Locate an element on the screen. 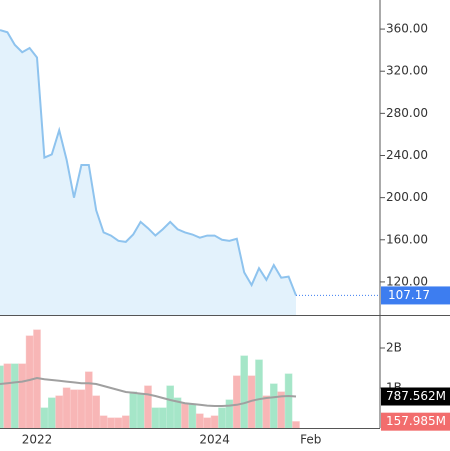  last-price-box is located at coordinates (415, 295).